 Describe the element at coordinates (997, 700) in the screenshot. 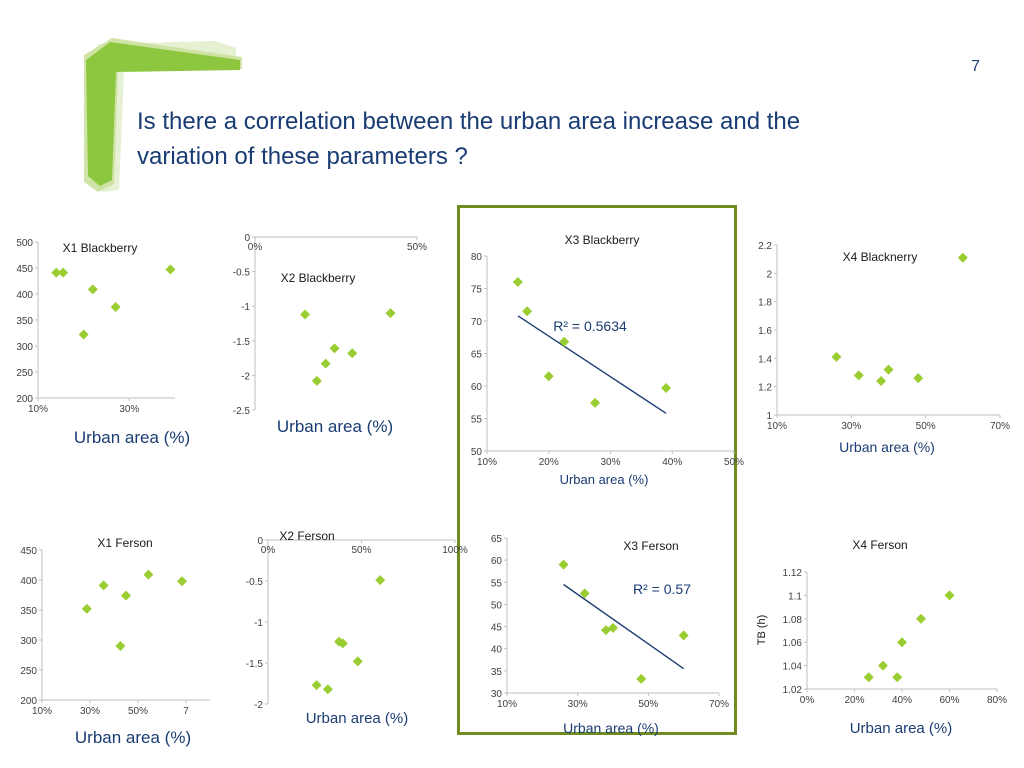

I see `x-tick-label: 80%` at that location.